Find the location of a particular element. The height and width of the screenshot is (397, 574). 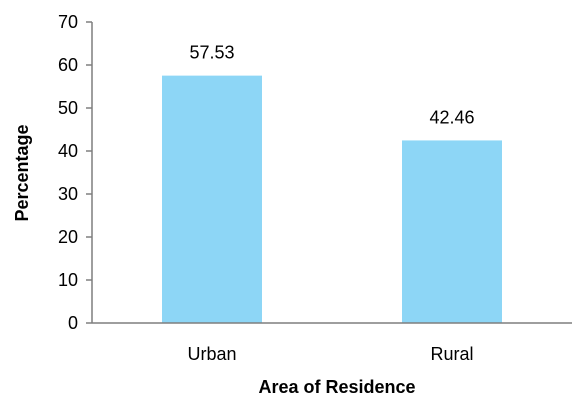

y-tick-label: 70 is located at coordinates (68, 22).